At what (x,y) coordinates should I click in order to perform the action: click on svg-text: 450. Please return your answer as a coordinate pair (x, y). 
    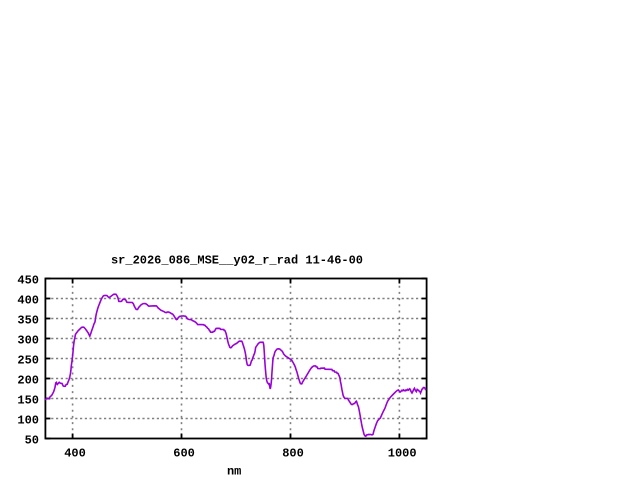
    Looking at the image, I should click on (28, 281).